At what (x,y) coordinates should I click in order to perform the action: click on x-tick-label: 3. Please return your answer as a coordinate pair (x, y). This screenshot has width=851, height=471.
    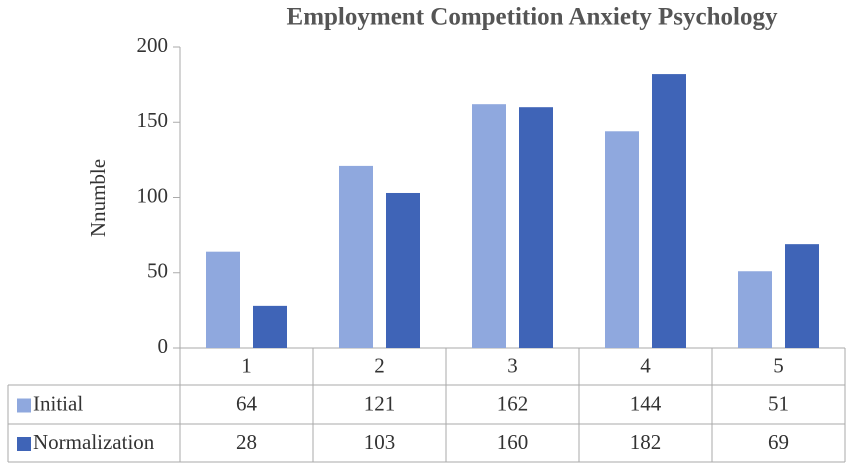
    Looking at the image, I should click on (512, 365).